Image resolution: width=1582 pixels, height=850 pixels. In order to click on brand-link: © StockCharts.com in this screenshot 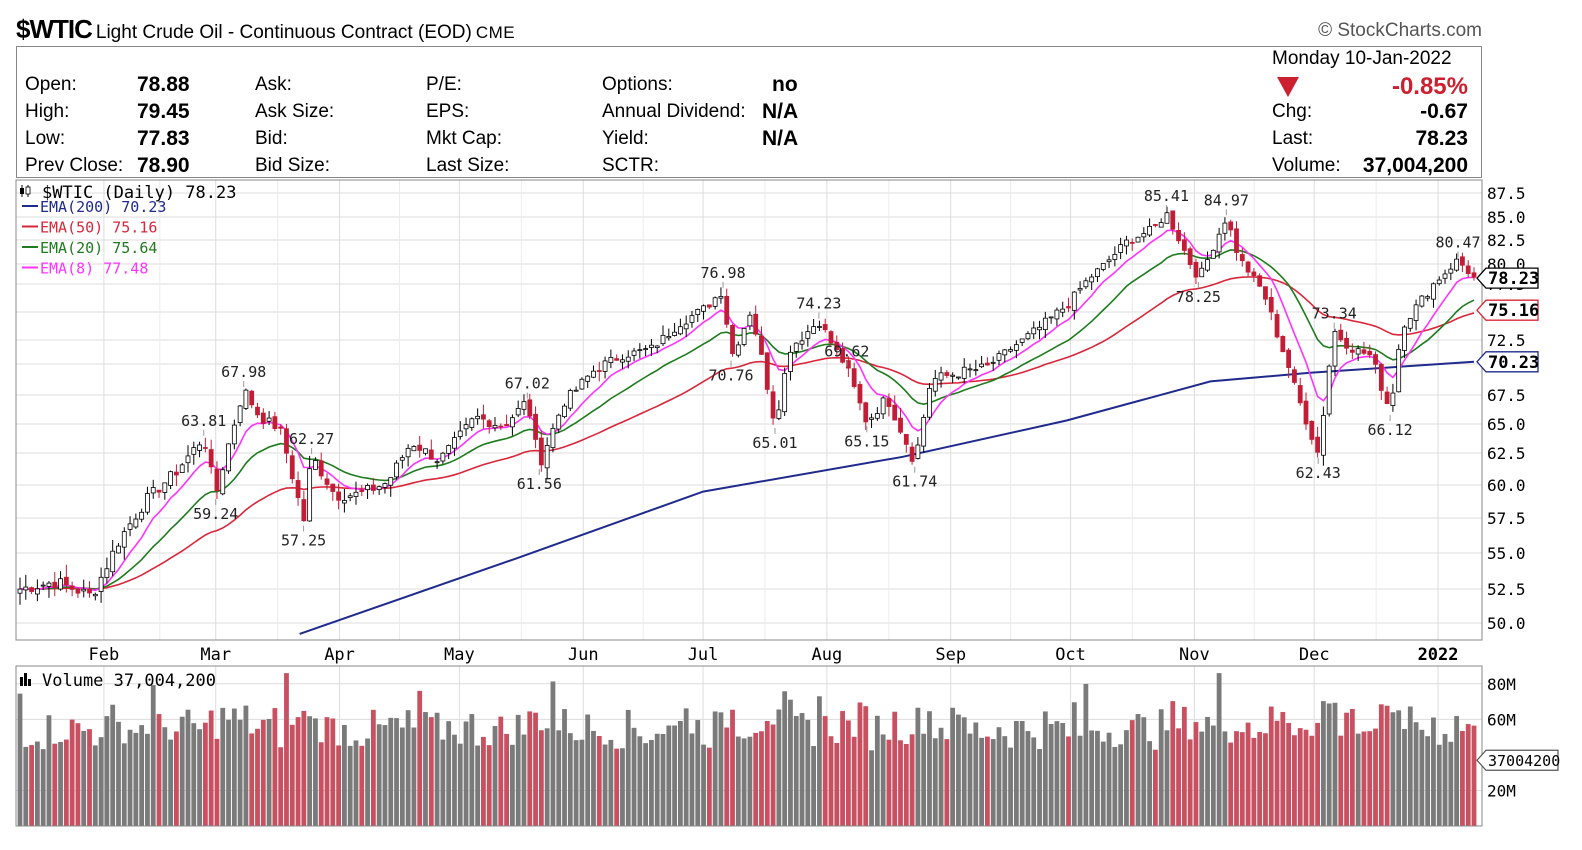, I will do `click(1400, 30)`.